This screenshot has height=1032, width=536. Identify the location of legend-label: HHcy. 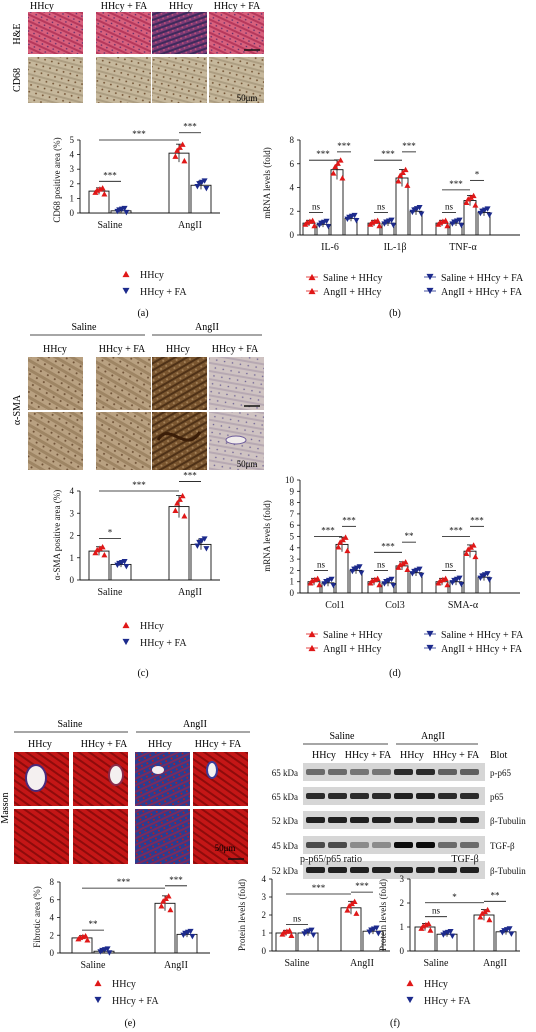
(152, 275).